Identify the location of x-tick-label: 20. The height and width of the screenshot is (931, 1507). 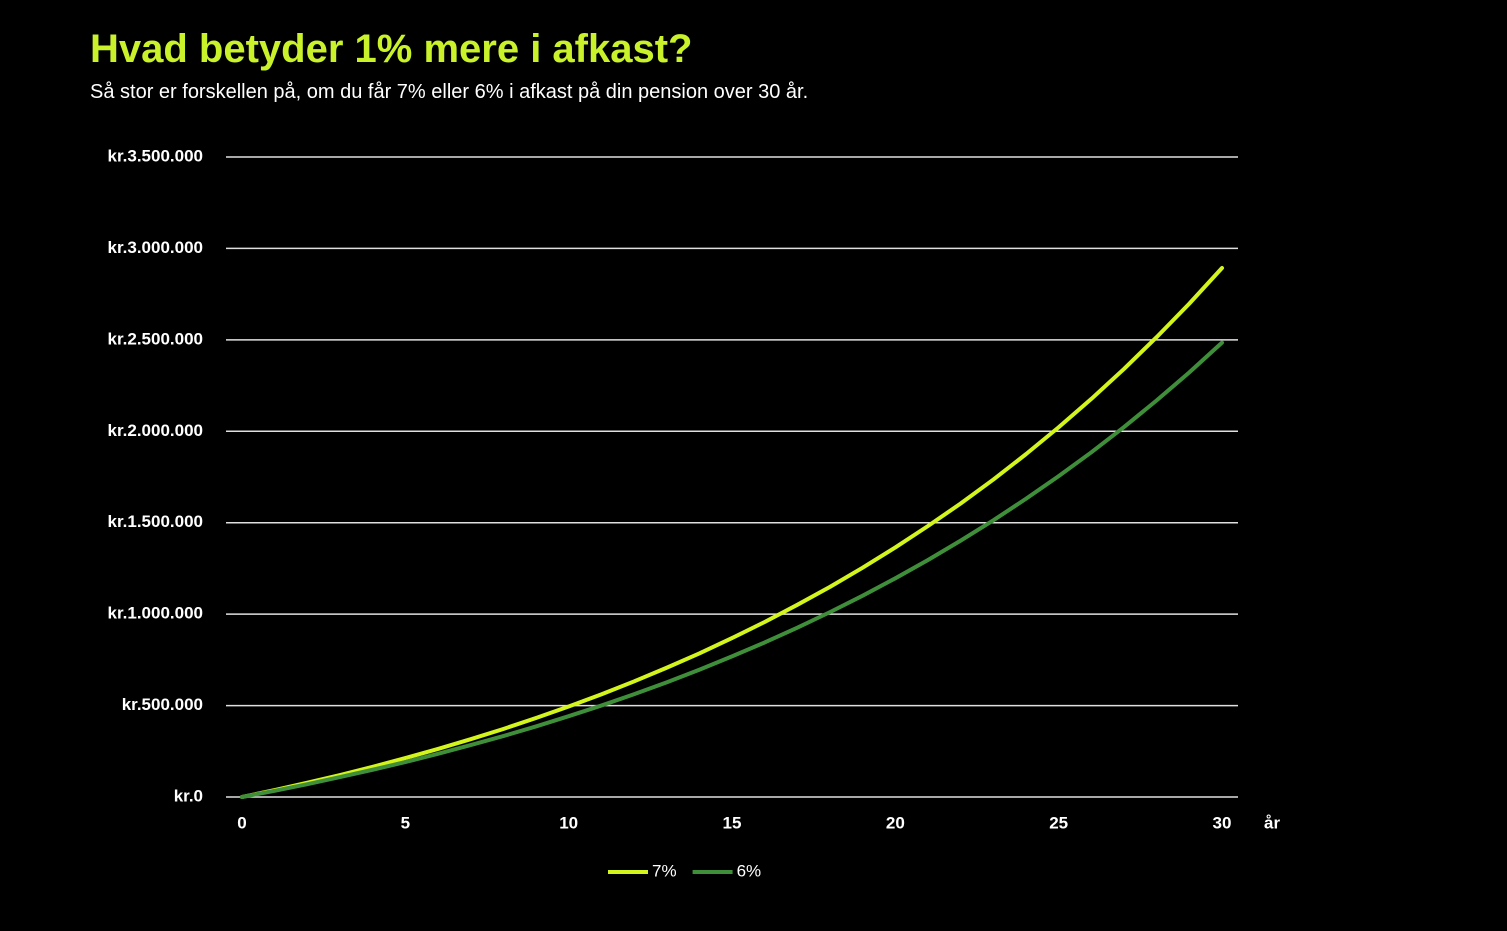
(895, 822).